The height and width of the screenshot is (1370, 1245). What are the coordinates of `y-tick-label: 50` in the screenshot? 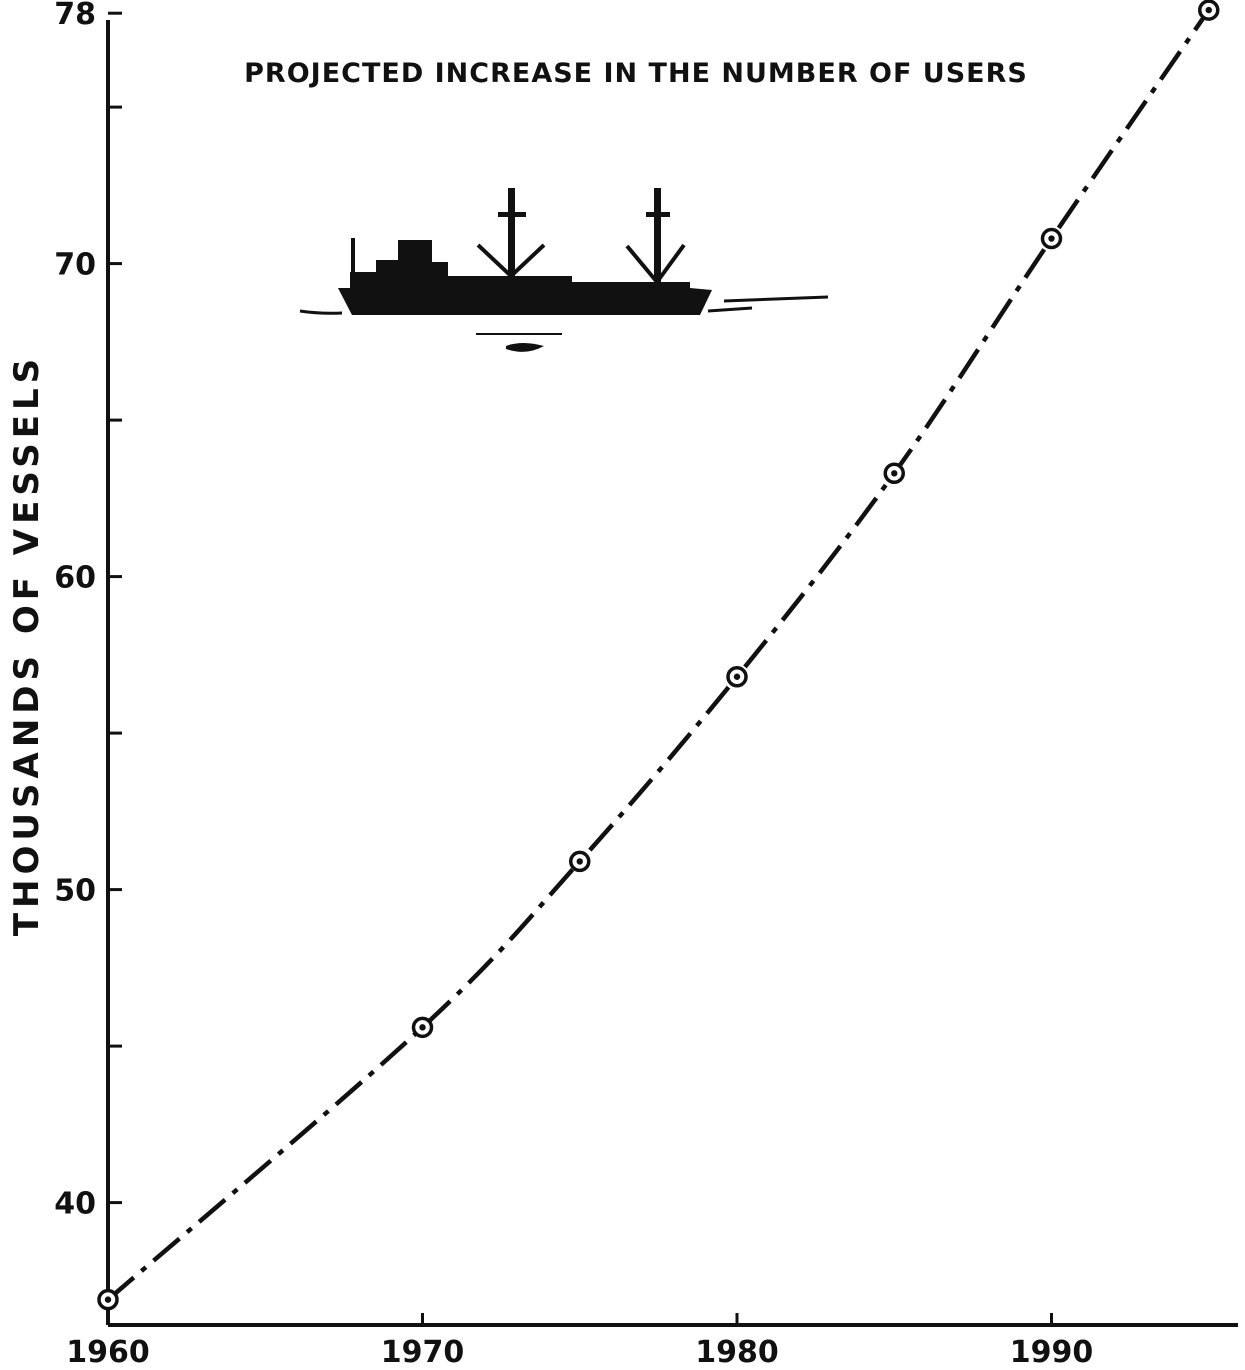 It's located at (75, 891).